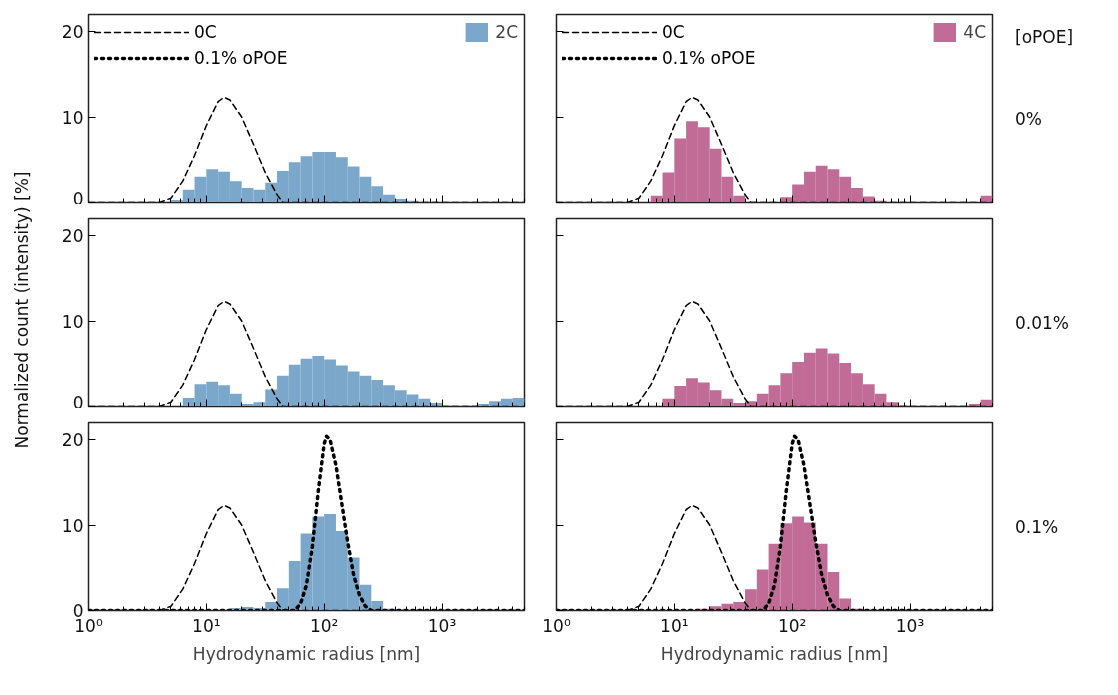 The image size is (1118, 695). What do you see at coordinates (974, 32) in the screenshot?
I see `legend-label: 4C` at bounding box center [974, 32].